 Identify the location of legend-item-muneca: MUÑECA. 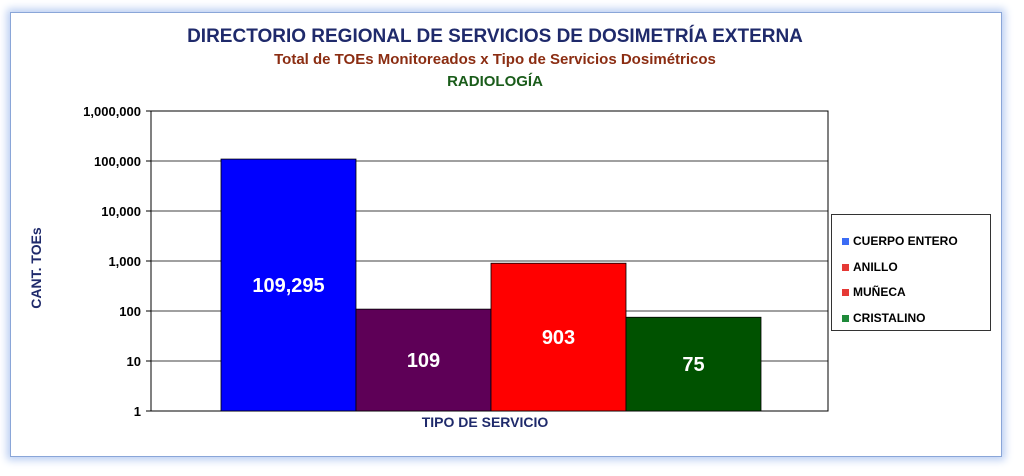
(874, 292).